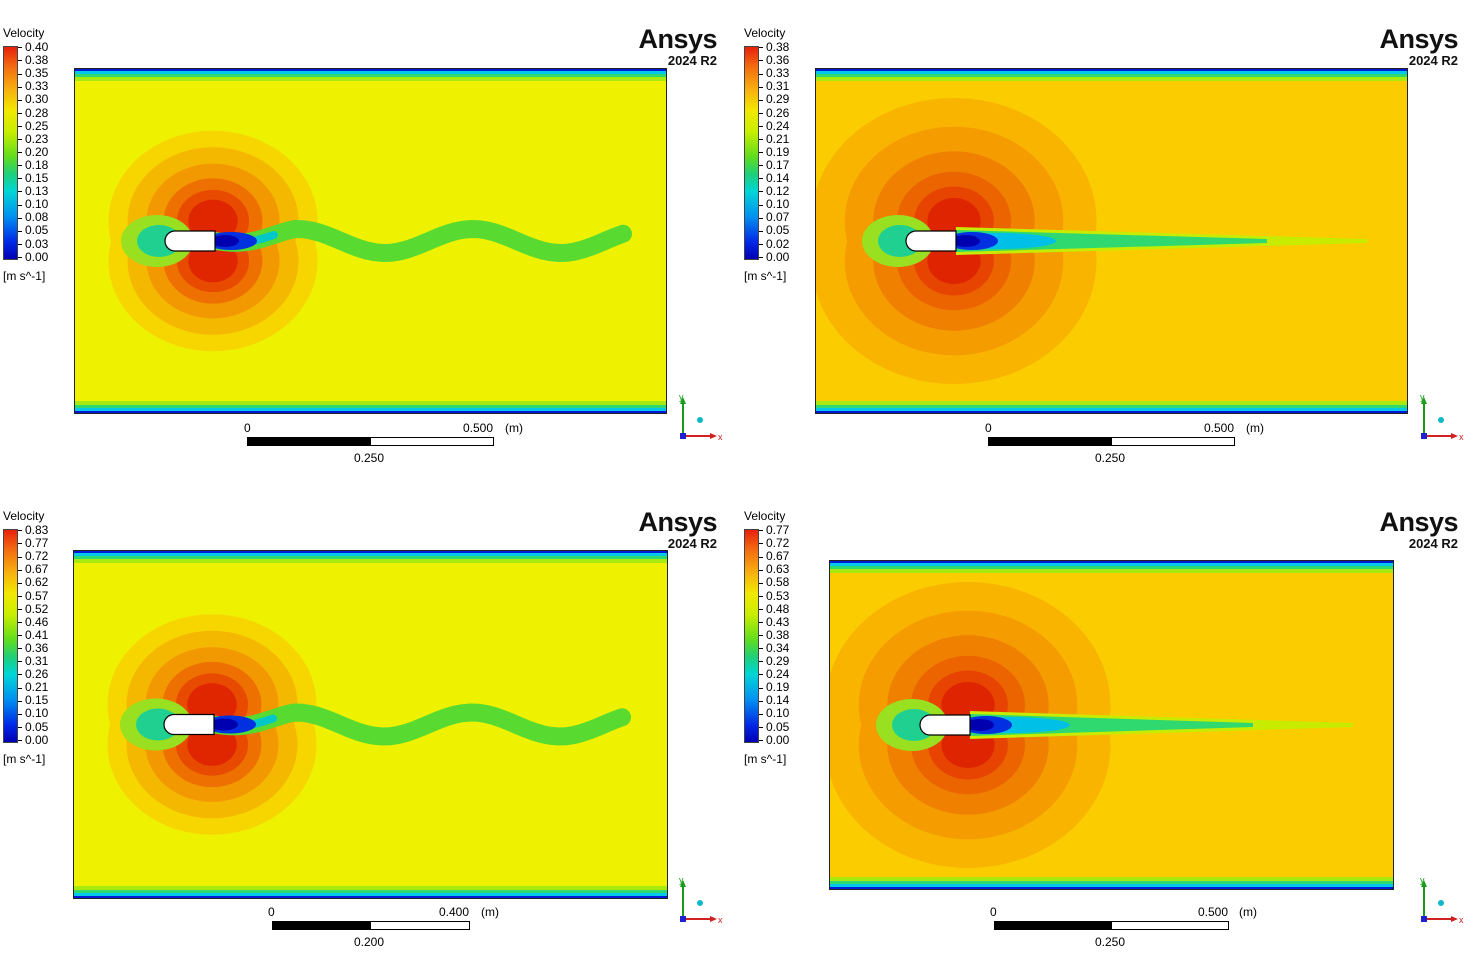 The width and height of the screenshot is (1482, 967). What do you see at coordinates (33, 596) in the screenshot?
I see `colorbar-tick-label: 0.57` at bounding box center [33, 596].